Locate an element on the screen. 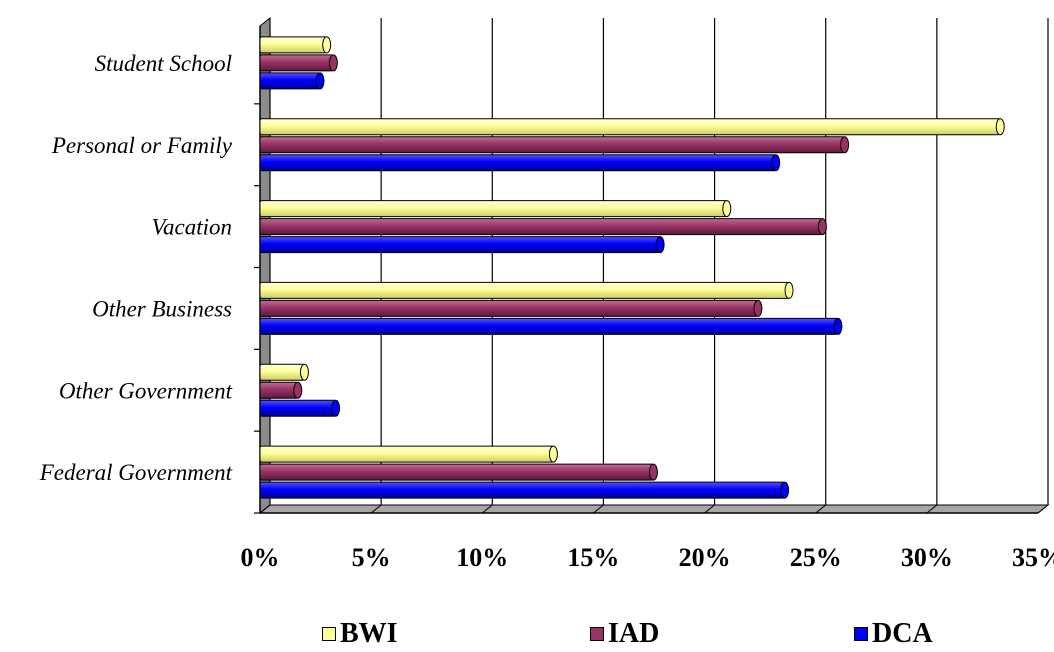  legend-swatch-iad is located at coordinates (597, 634).